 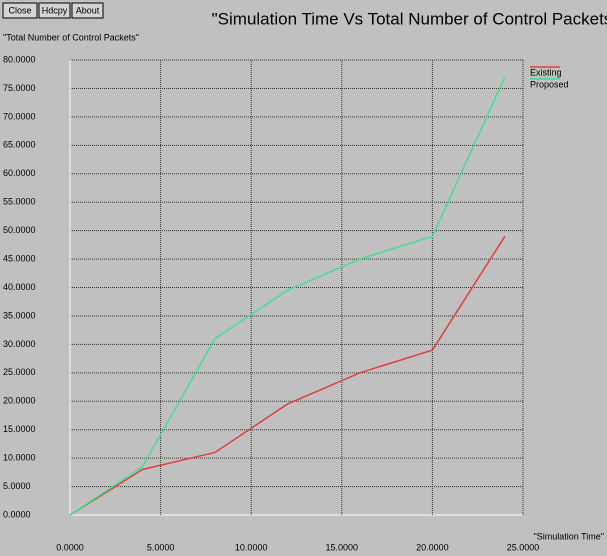 I want to click on x-tick-label: 10.0000, so click(x=251, y=547).